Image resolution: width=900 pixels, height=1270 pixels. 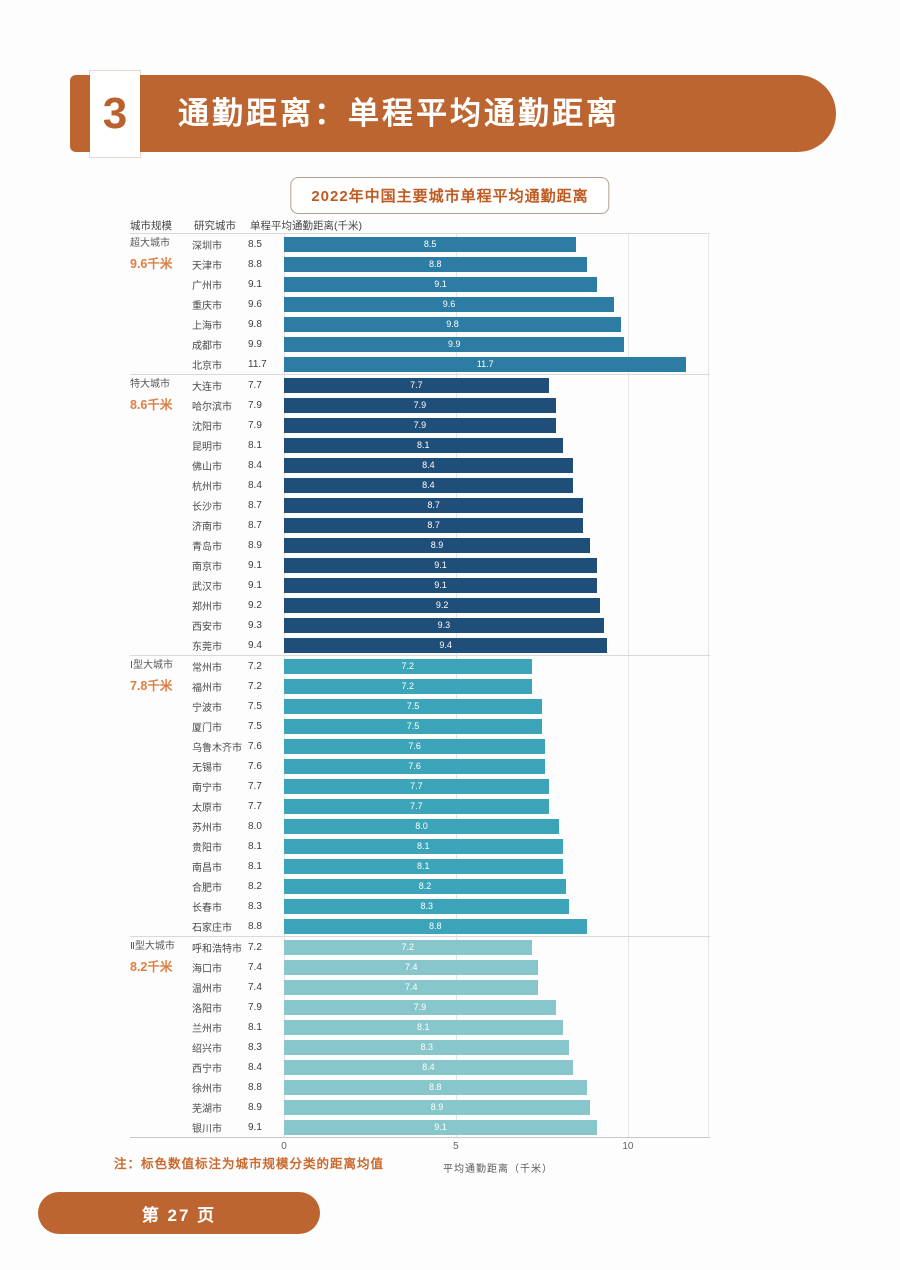 I want to click on bar-value-label: 8.9, so click(x=437, y=545).